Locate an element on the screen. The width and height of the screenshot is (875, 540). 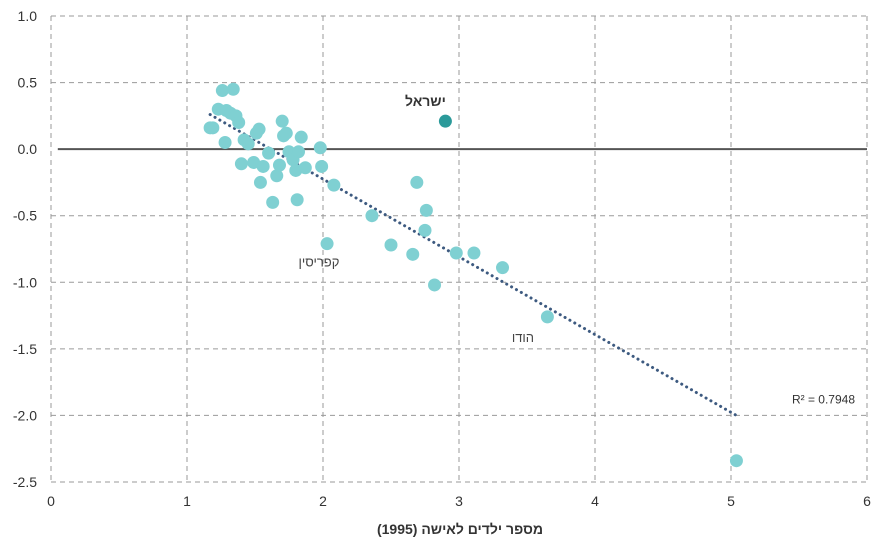
r-squared-label: R² = 0.7948 is located at coordinates (823, 399).